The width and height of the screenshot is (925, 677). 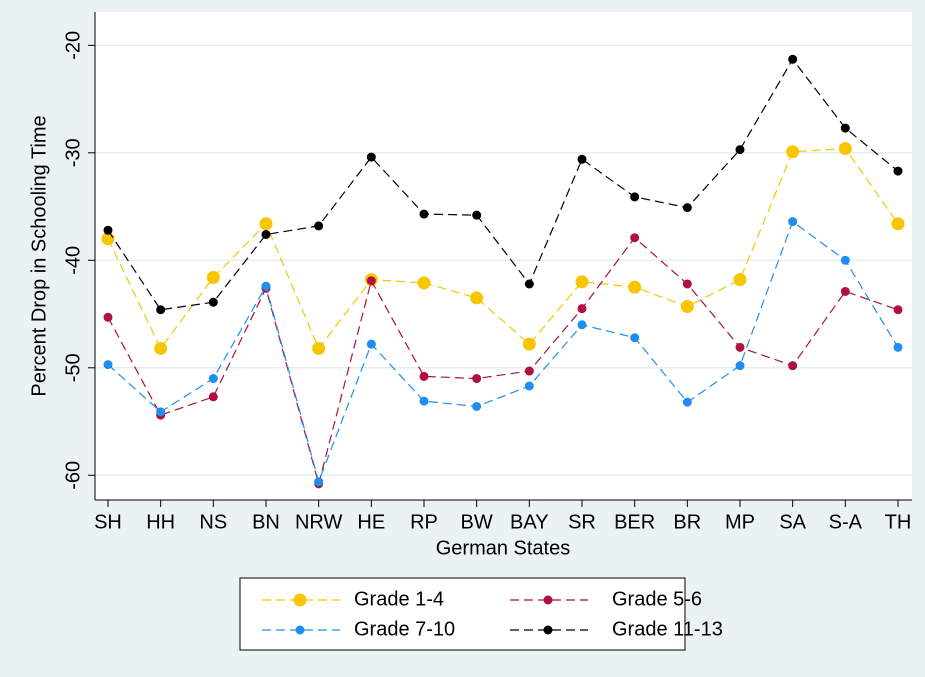 I want to click on x-tick-label: HE, so click(x=371, y=522).